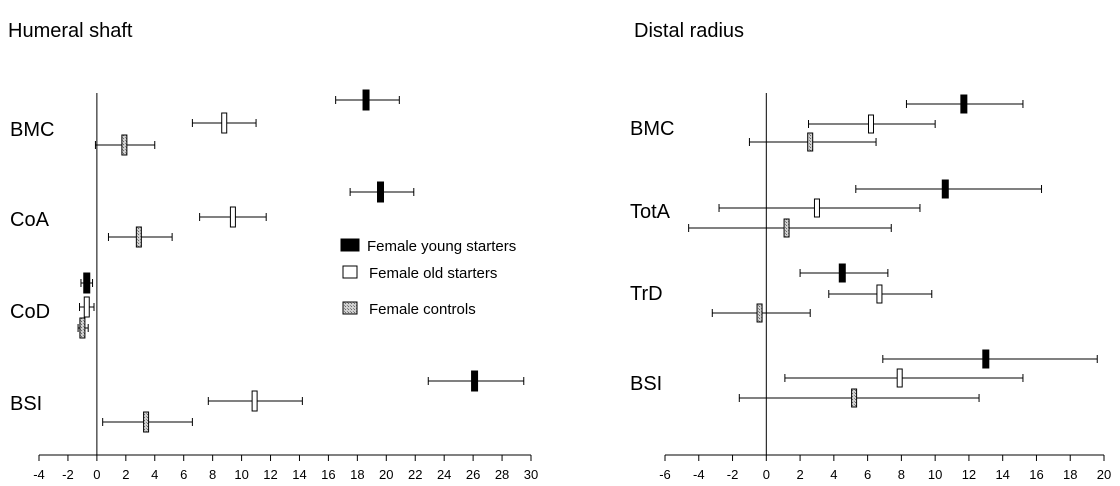 The height and width of the screenshot is (486, 1120). I want to click on legend-swatch-controls, so click(350, 308).